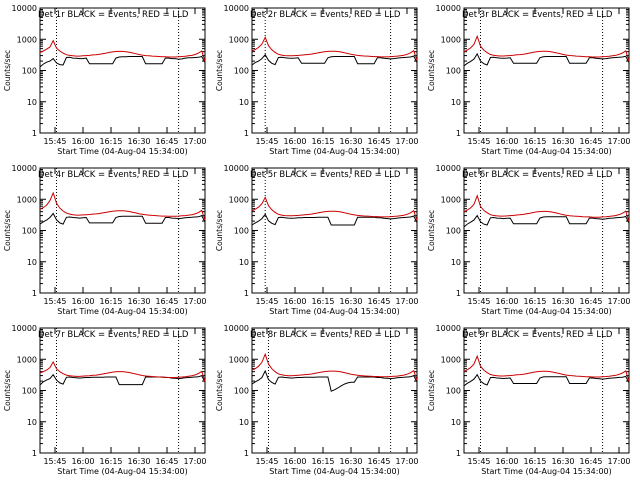  I want to click on chart-title: Det 2r BLACK = Events, RED = LLD, so click(325, 15).